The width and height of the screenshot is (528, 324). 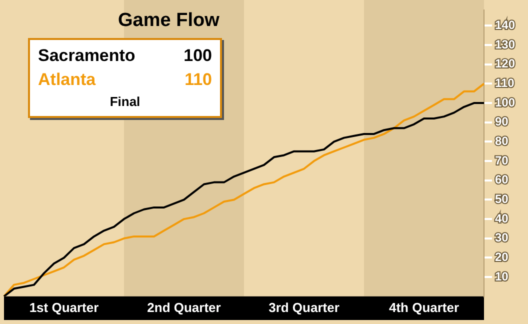 What do you see at coordinates (502, 199) in the screenshot?
I see `y-tick-label: 50` at bounding box center [502, 199].